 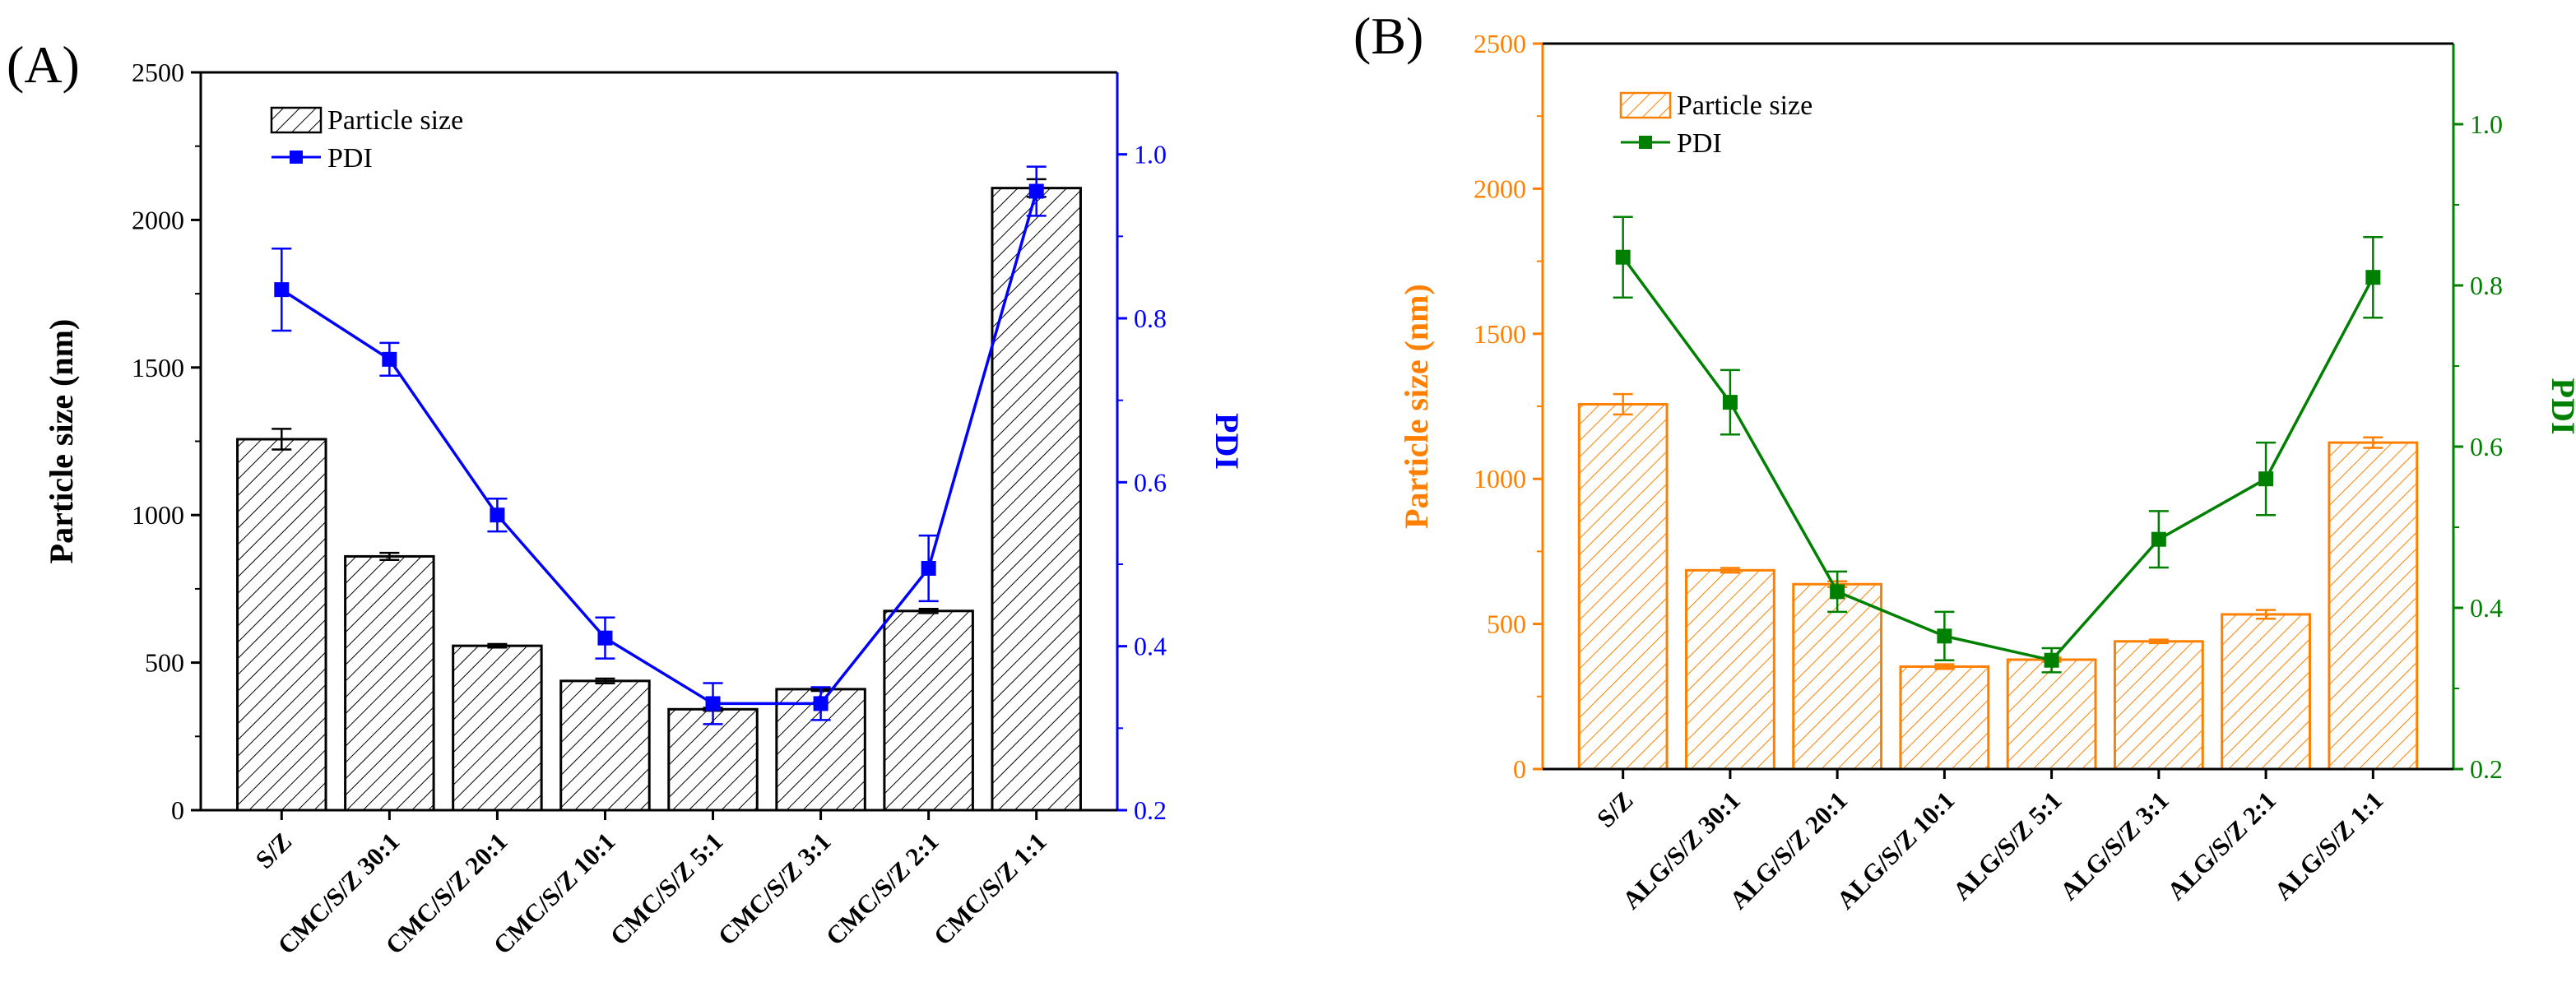 What do you see at coordinates (2007, 846) in the screenshot?
I see `category-label: ALG/S/Z 5:1` at bounding box center [2007, 846].